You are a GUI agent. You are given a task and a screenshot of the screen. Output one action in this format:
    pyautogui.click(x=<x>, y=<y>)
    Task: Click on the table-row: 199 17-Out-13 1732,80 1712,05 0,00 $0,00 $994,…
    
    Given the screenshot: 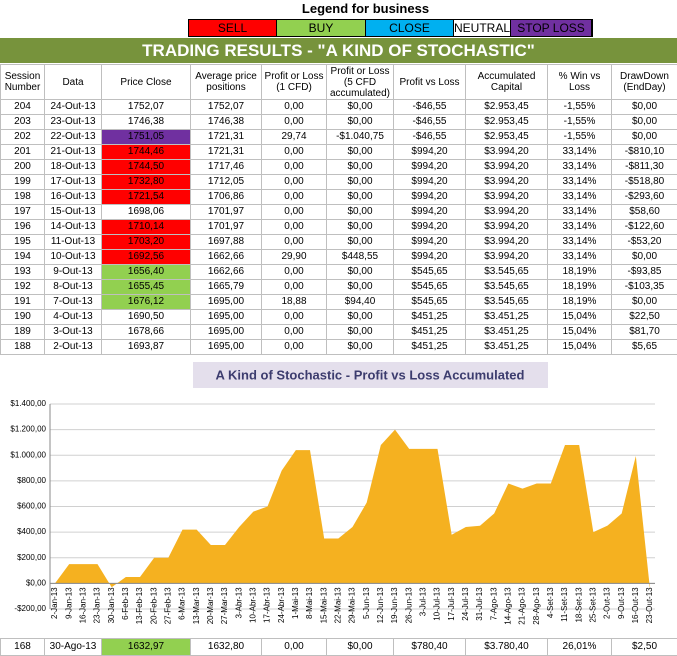 What is the action you would take?
    pyautogui.click(x=338, y=182)
    